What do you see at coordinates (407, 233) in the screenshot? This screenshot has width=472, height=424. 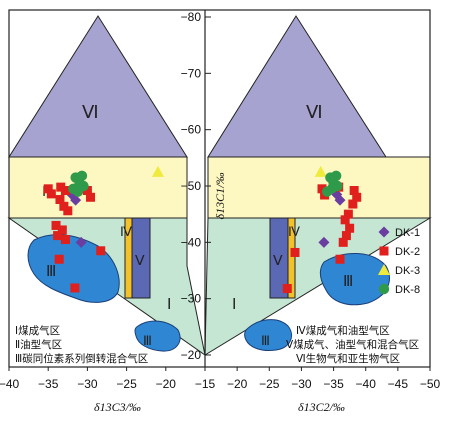 I see `legend-label-dk-1: DK-1` at bounding box center [407, 233].